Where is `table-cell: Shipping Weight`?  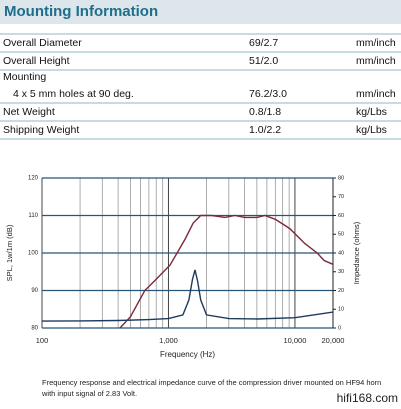 table-cell: Shipping Weight is located at coordinates (41, 130).